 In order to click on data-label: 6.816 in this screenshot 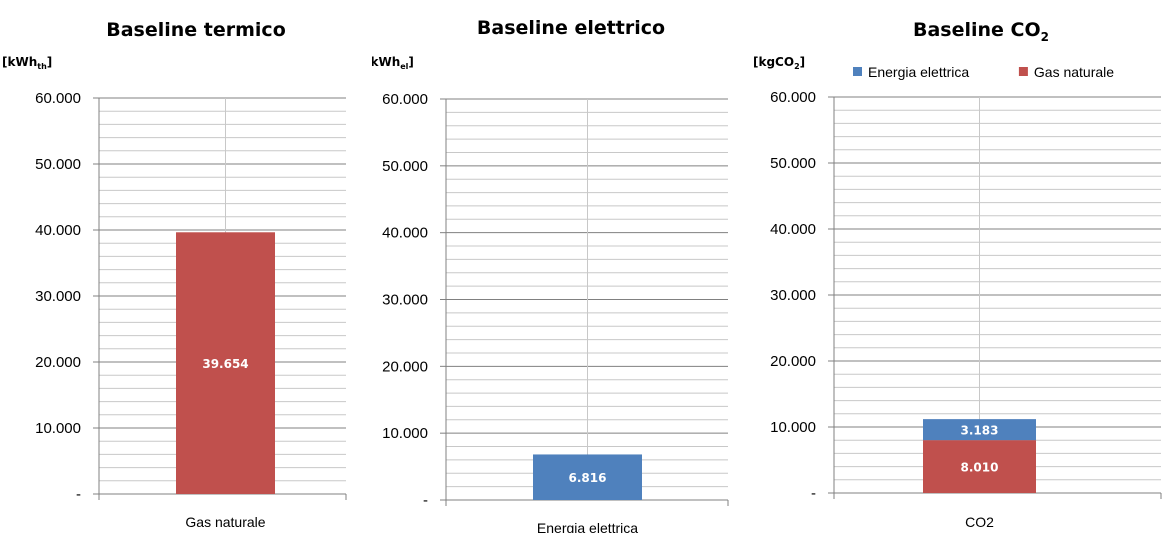, I will do `click(588, 478)`.